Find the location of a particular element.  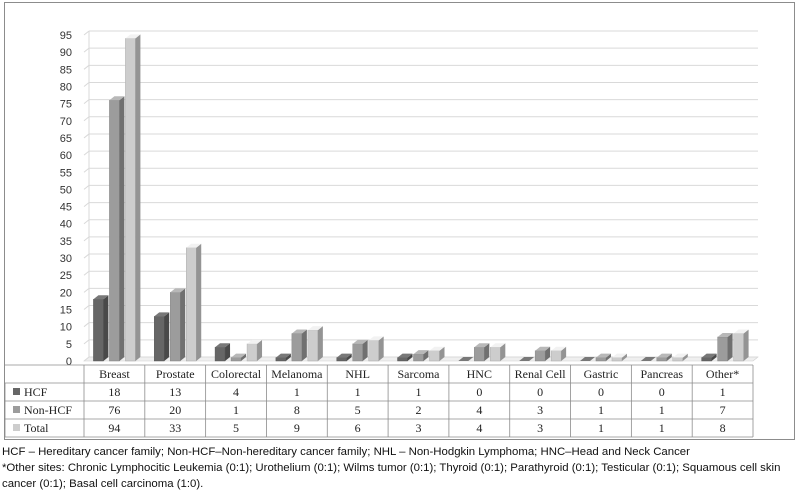

bar-total-gastric is located at coordinates (617, 359).